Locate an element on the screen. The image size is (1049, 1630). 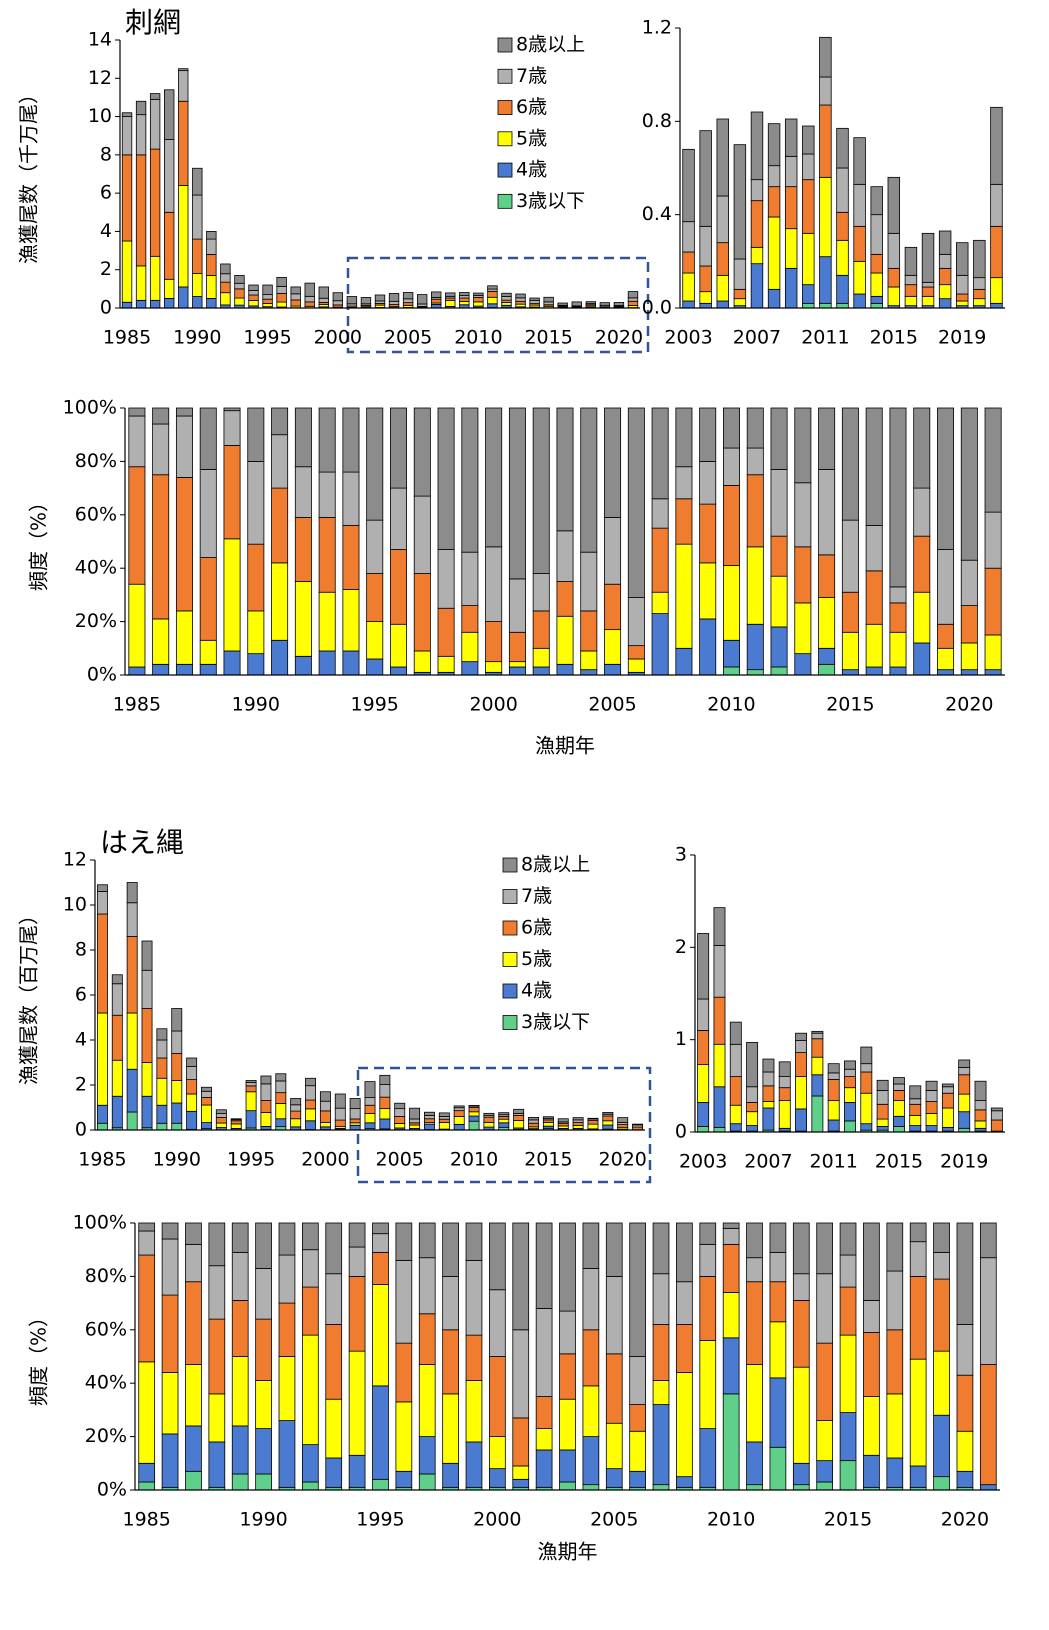
y-tick-label: 0.0 is located at coordinates (657, 308).